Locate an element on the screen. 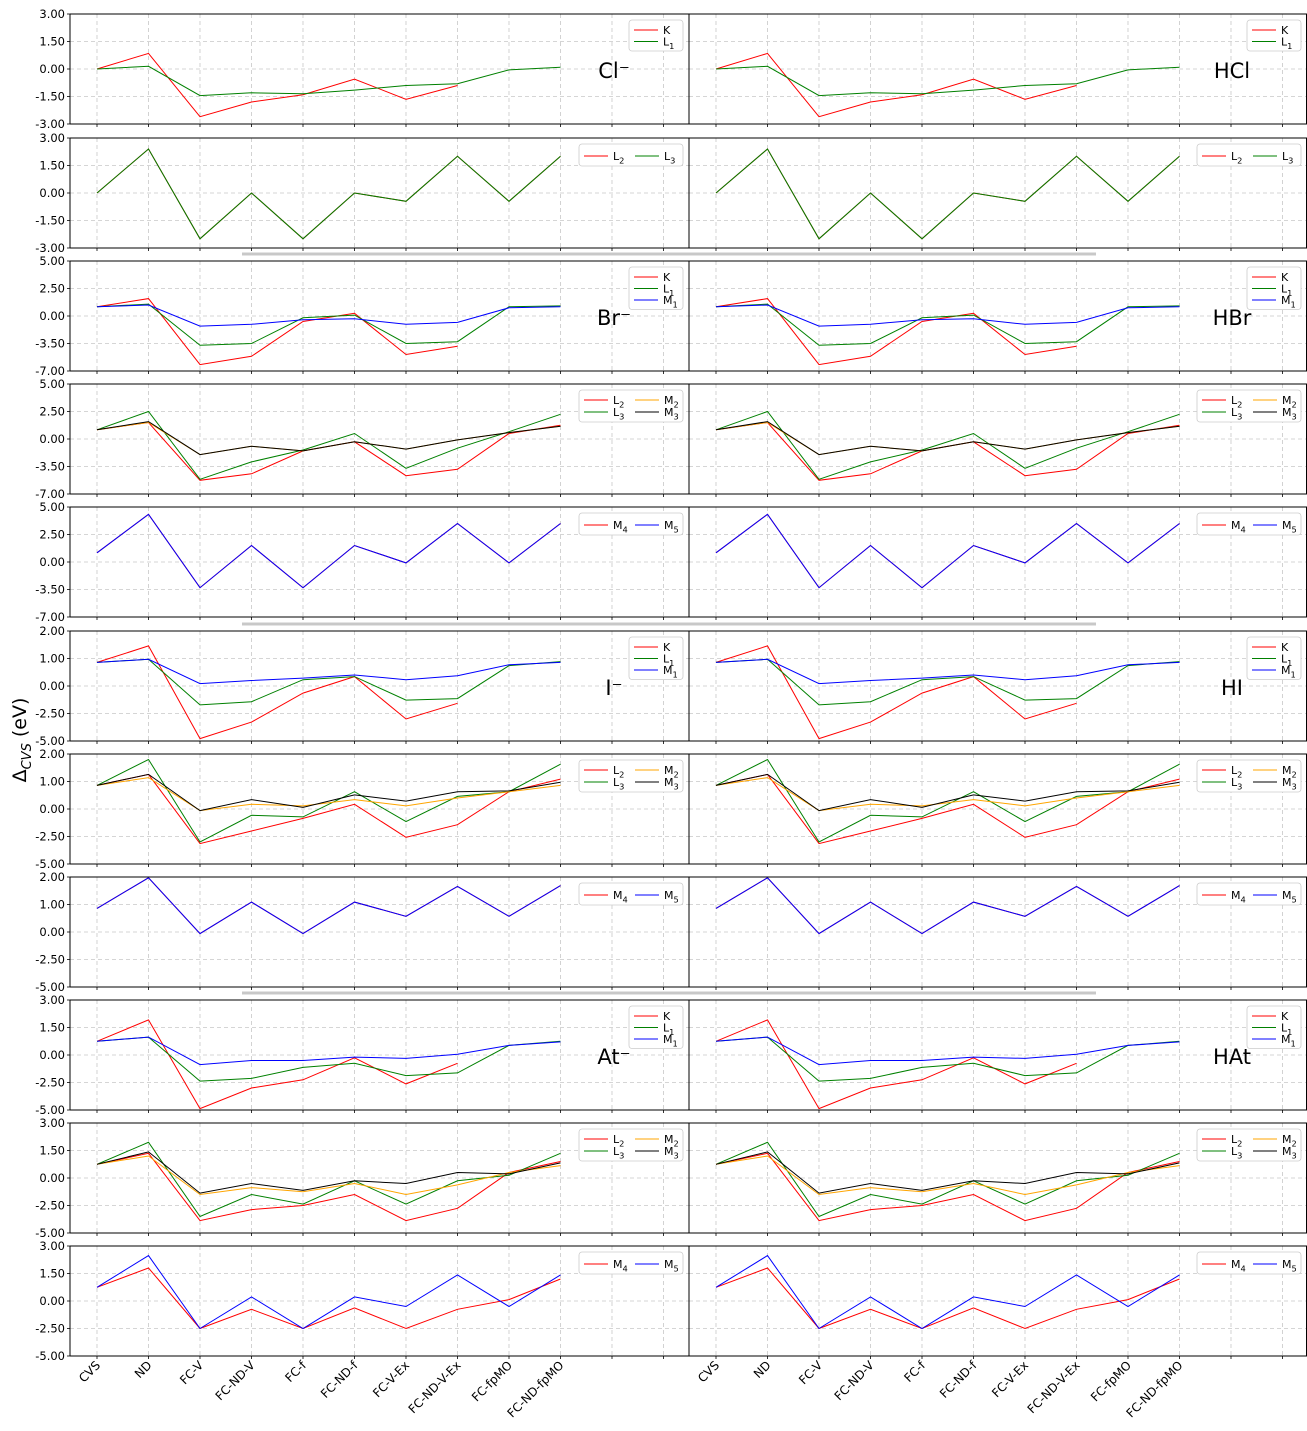 The height and width of the screenshot is (1431, 1307). molecule-label: HBr is located at coordinates (1232, 318).